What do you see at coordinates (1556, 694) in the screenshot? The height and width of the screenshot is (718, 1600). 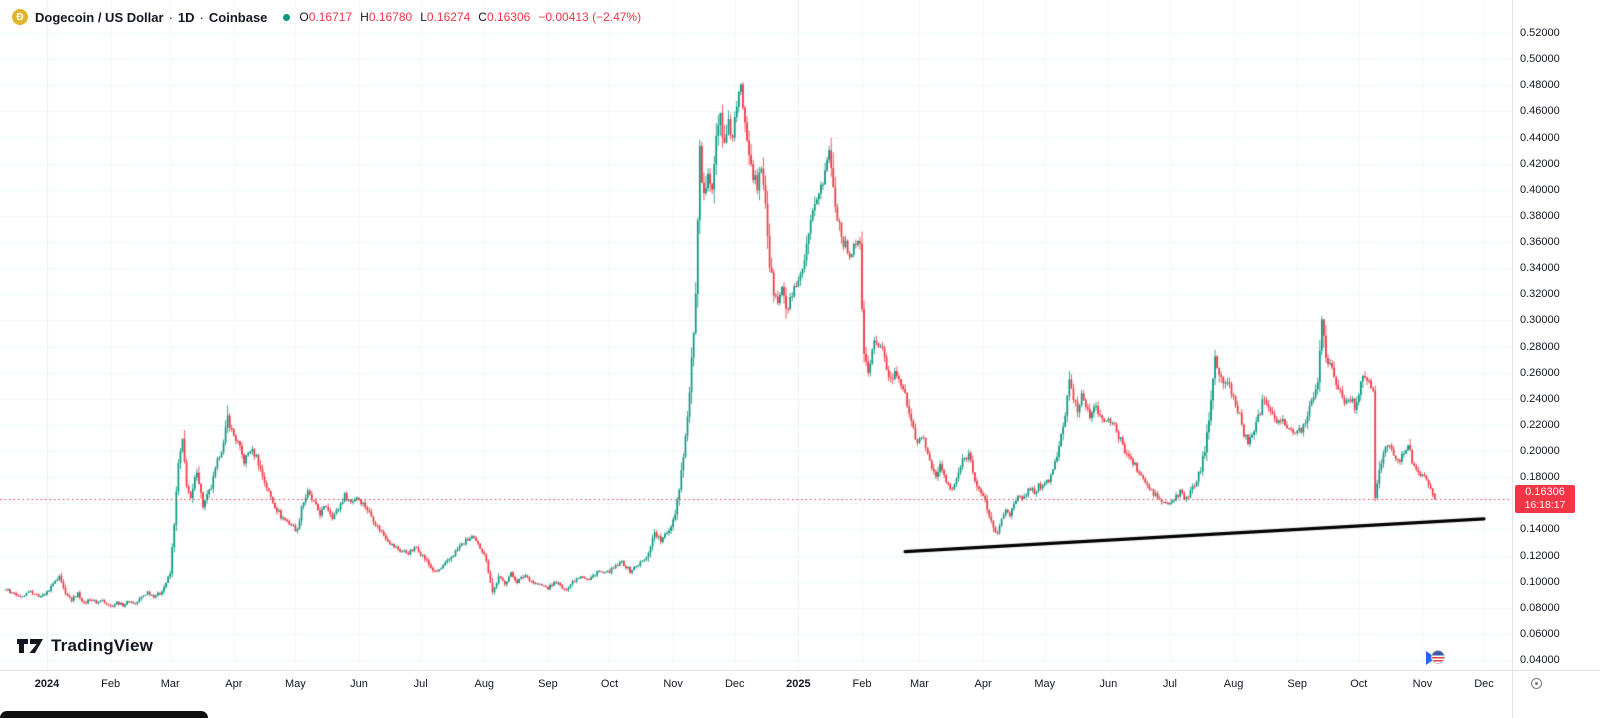 I see `axis-corner` at bounding box center [1556, 694].